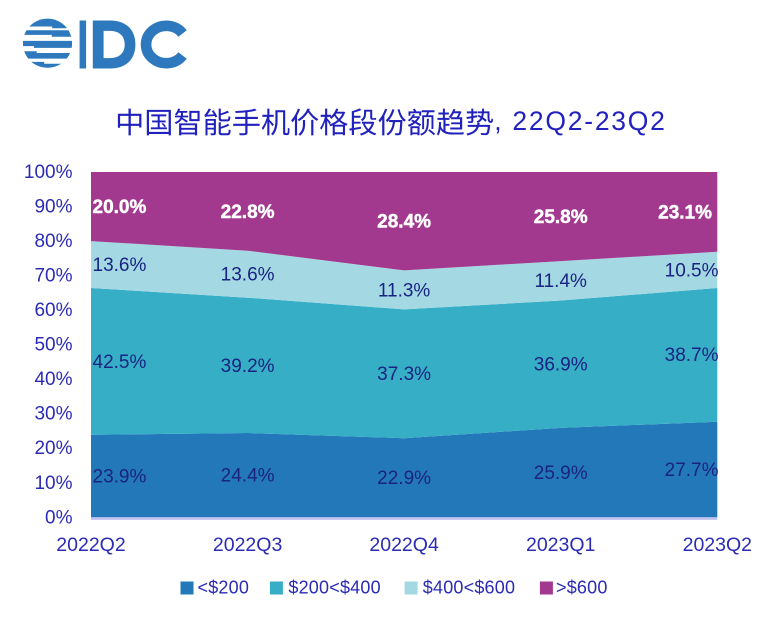  Describe the element at coordinates (580, 121) in the screenshot. I see `svg-text: , 22Q2-23Q2` at that location.